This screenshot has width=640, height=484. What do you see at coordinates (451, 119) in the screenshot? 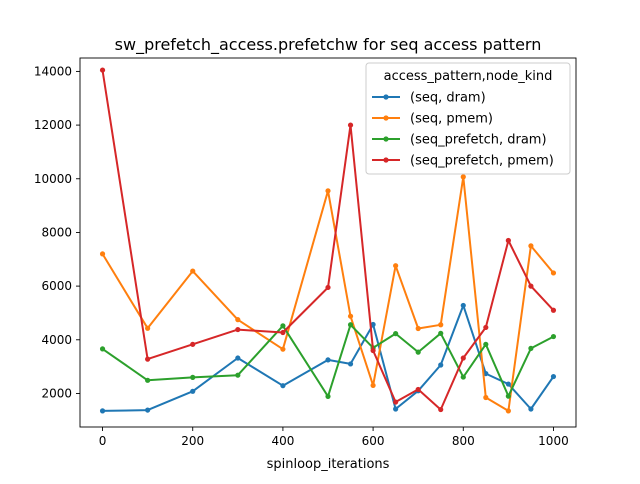
I see `legend-label: (seq, pmem)` at bounding box center [451, 119].